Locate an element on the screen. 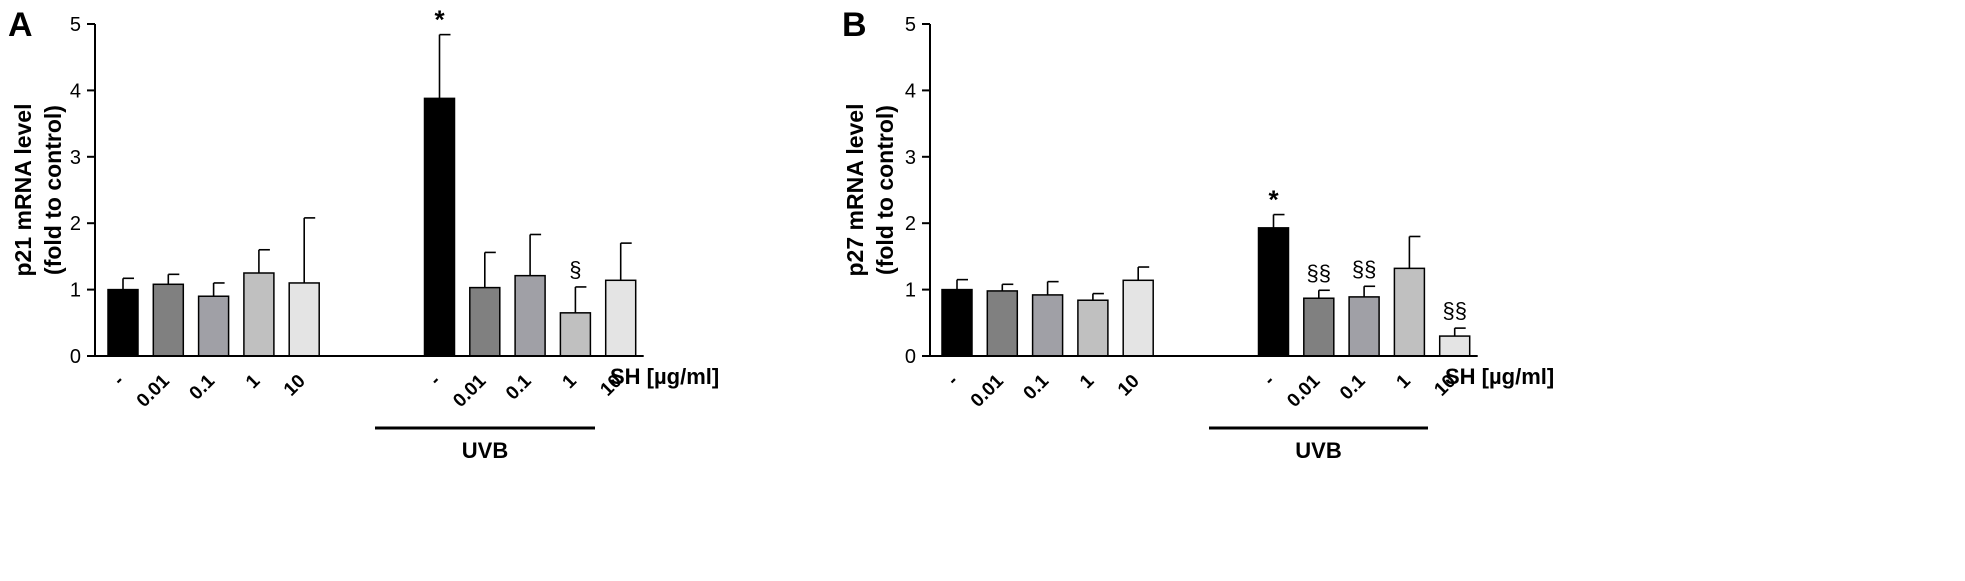 The width and height of the screenshot is (1965, 581). panel-label: B is located at coordinates (854, 25).